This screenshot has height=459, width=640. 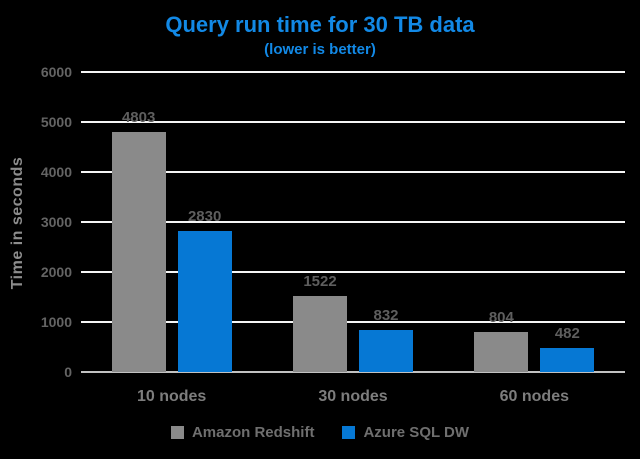 What do you see at coordinates (534, 396) in the screenshot?
I see `x-category-label: 60 nodes` at bounding box center [534, 396].